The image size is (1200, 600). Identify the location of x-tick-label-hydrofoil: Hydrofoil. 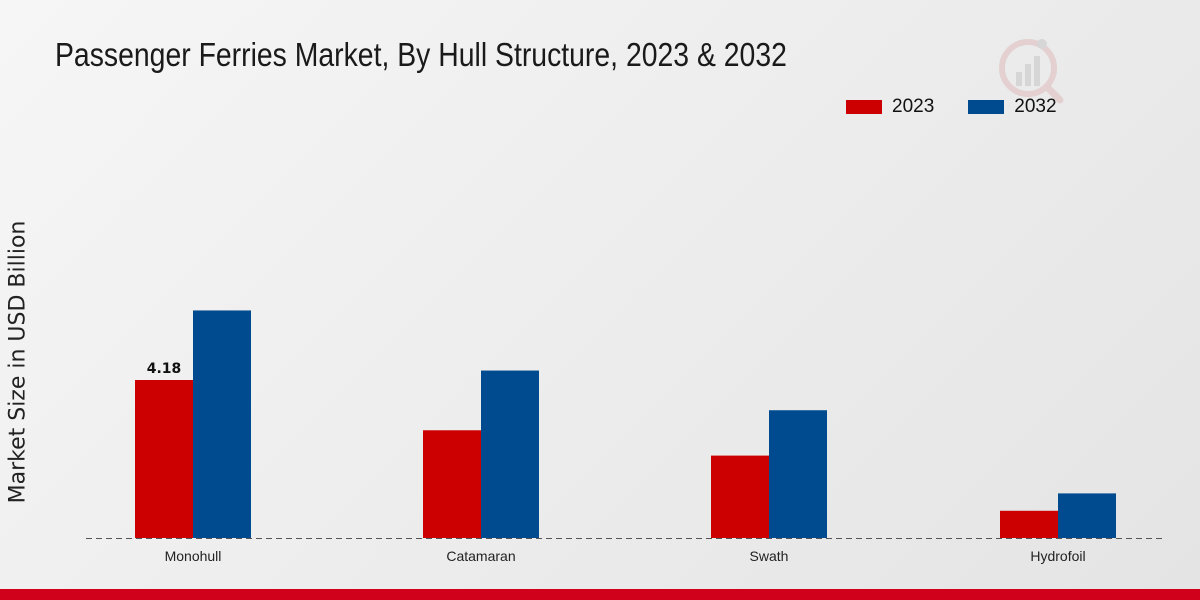
(1057, 556).